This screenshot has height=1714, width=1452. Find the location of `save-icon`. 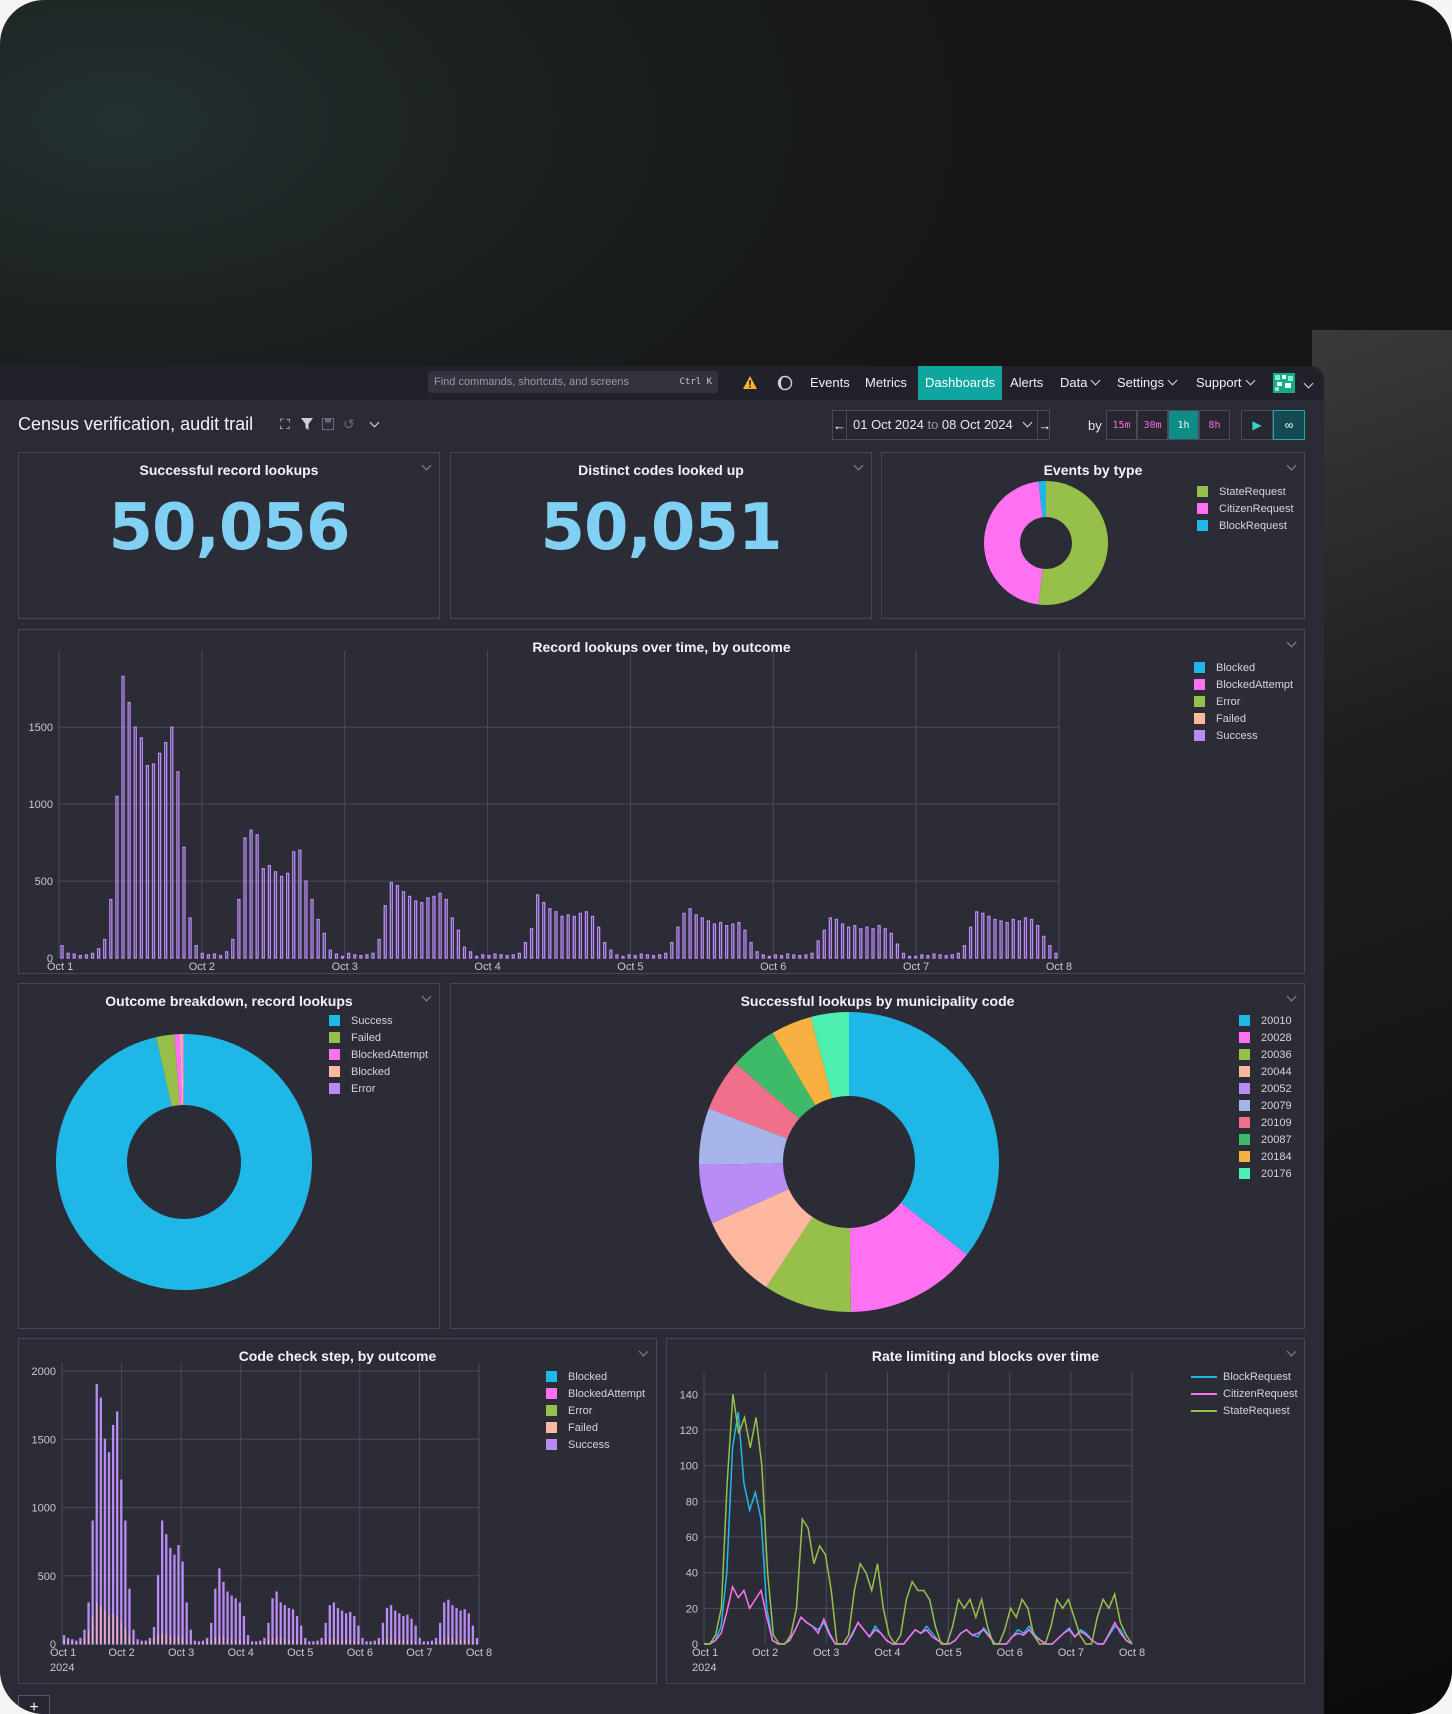

save-icon is located at coordinates (328, 424).